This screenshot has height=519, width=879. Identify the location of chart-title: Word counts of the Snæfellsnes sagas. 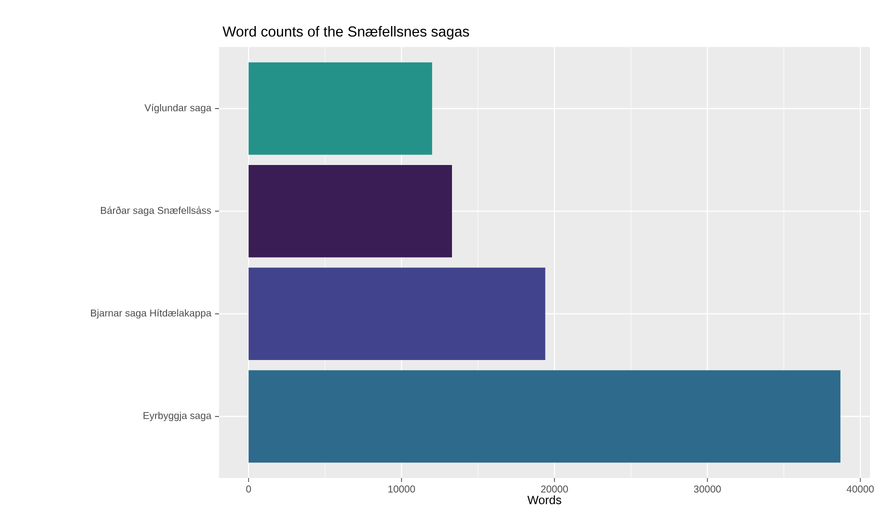
(346, 33).